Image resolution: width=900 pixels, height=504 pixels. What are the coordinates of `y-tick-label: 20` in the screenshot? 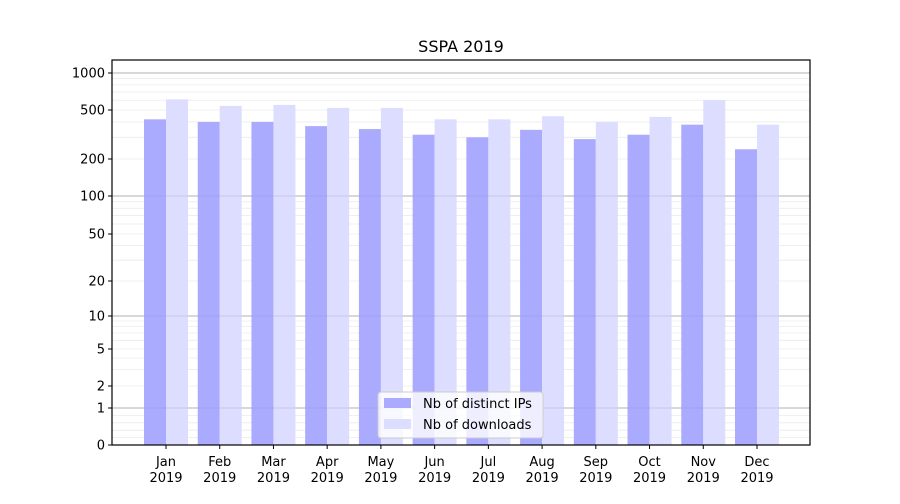 It's located at (96, 282).